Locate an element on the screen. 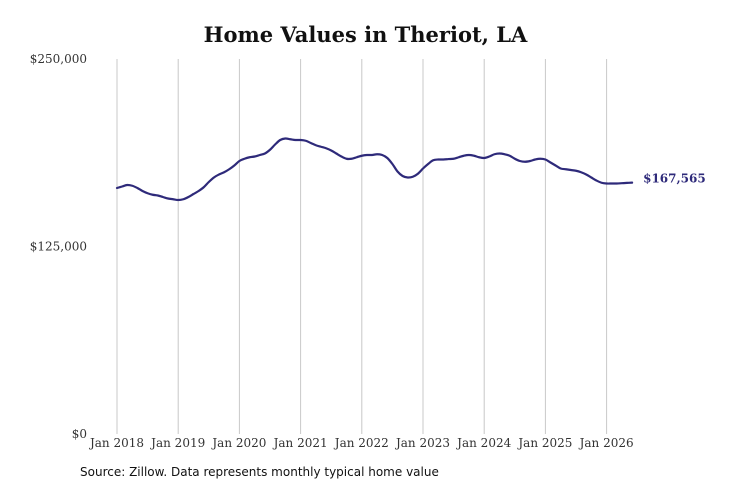  x-tick-label: Jan 2023 is located at coordinates (422, 443).